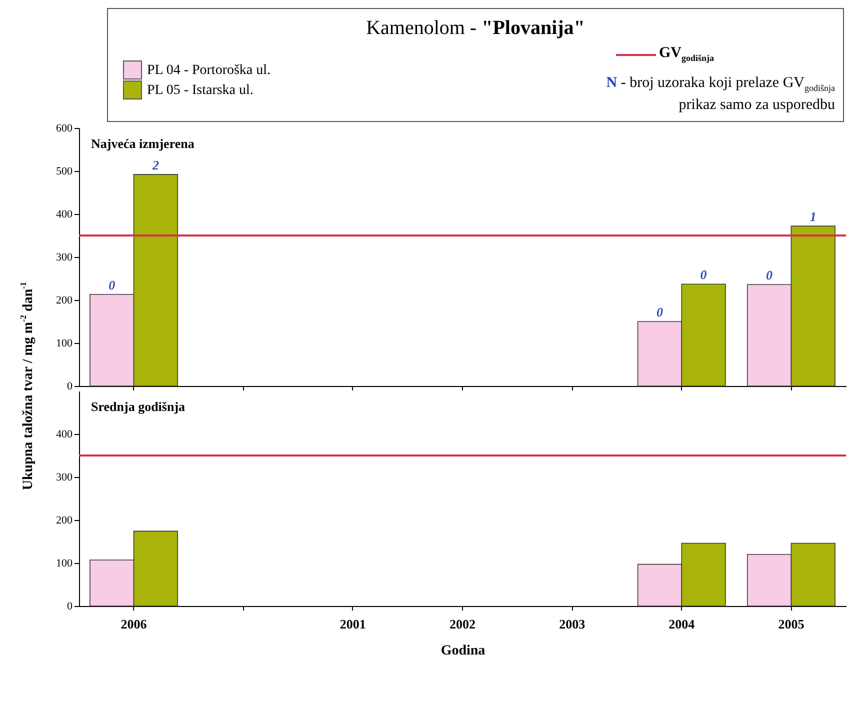 The image size is (857, 702). Describe the element at coordinates (791, 624) in the screenshot. I see `x-tick-label: 2005` at that location.